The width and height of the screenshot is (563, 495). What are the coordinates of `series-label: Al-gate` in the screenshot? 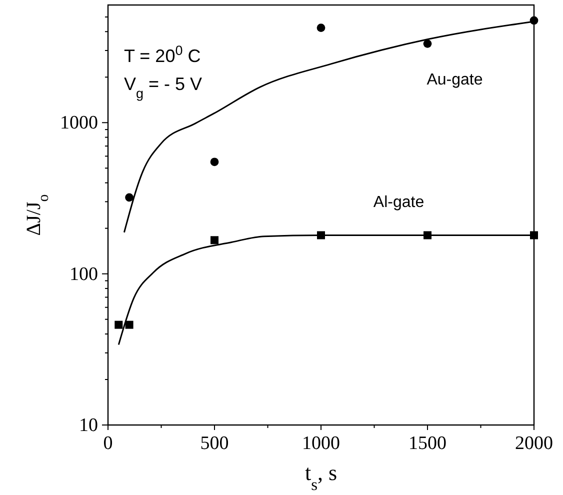 It's located at (398, 203).